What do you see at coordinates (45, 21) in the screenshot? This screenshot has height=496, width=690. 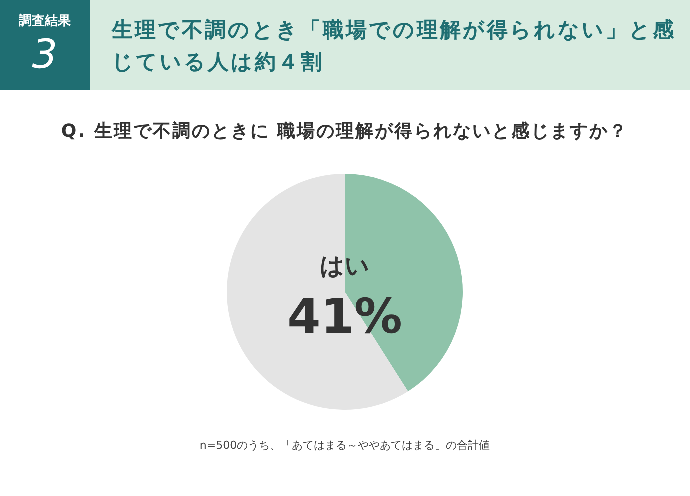 I see `text: 調査結果` at bounding box center [45, 21].